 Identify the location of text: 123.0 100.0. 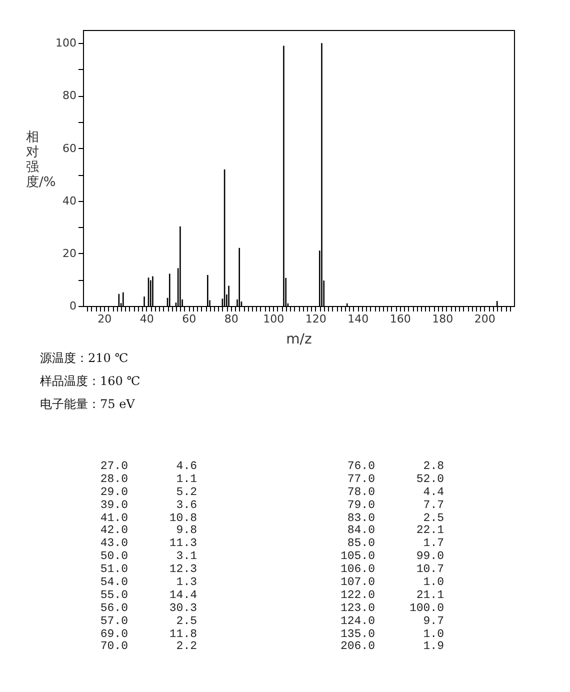
(392, 609).